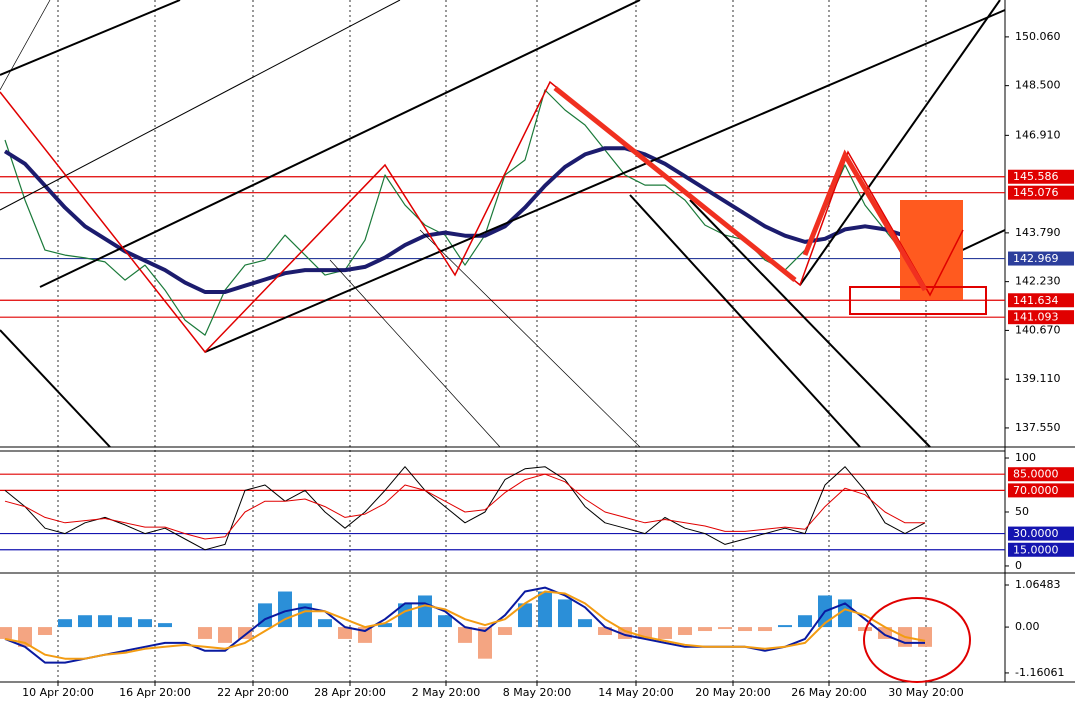 This screenshot has height=704, width=1075. What do you see at coordinates (1022, 511) in the screenshot?
I see `y-tick-label: 50` at bounding box center [1022, 511].